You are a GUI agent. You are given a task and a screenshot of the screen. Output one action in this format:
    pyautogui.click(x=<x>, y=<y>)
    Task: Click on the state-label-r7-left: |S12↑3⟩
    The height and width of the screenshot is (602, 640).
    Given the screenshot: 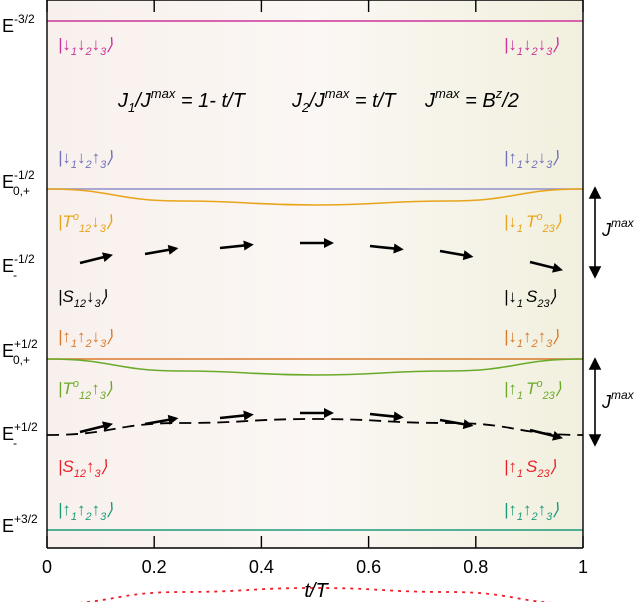 What is the action you would take?
    pyautogui.click(x=83, y=468)
    